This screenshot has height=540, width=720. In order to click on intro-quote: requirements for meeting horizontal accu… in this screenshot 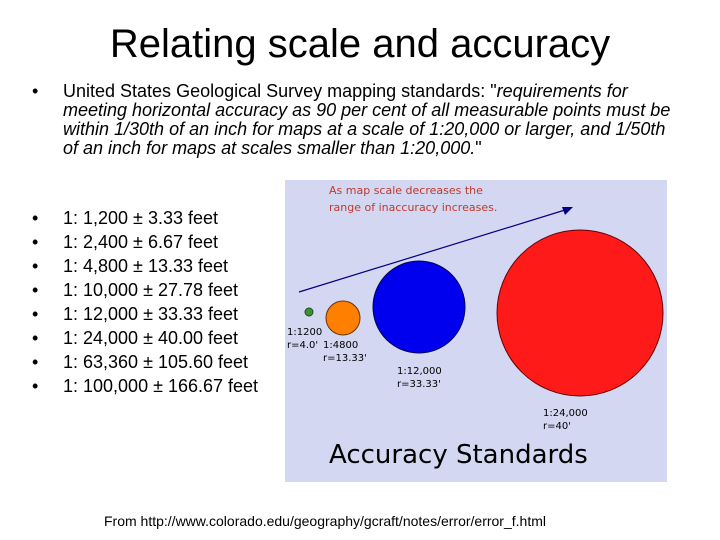, I will do `click(367, 119)`.